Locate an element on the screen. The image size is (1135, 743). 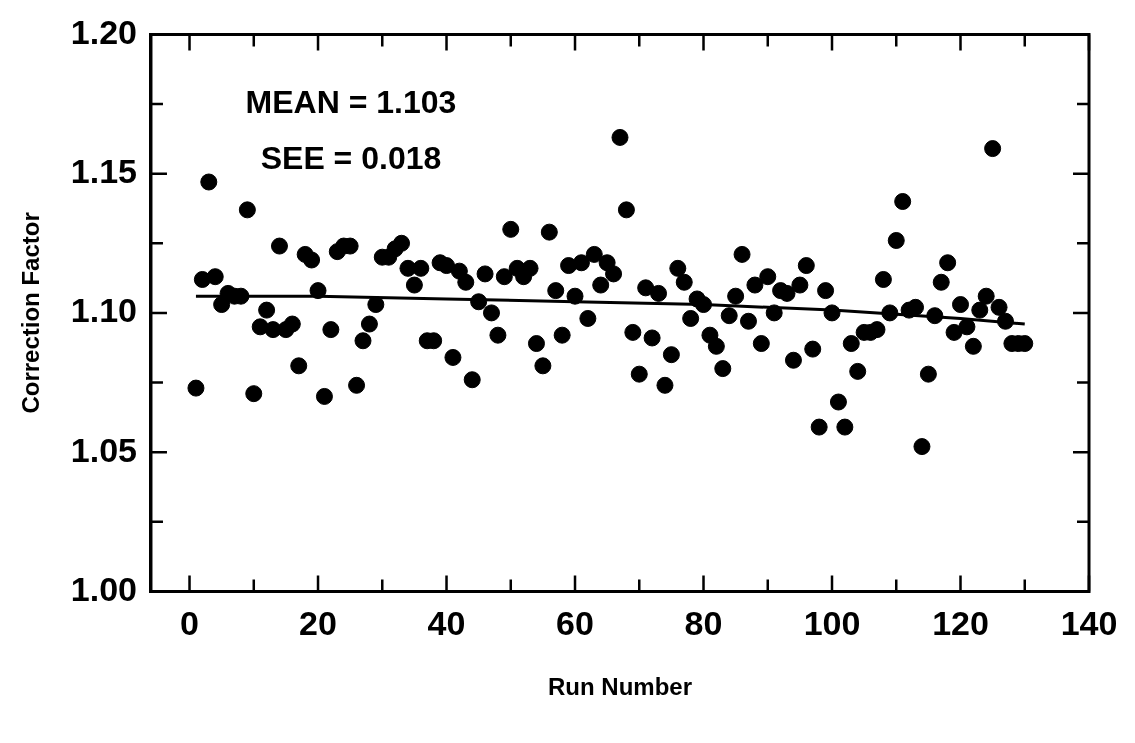
y-tick-label: 1.20 is located at coordinates (103, 31).